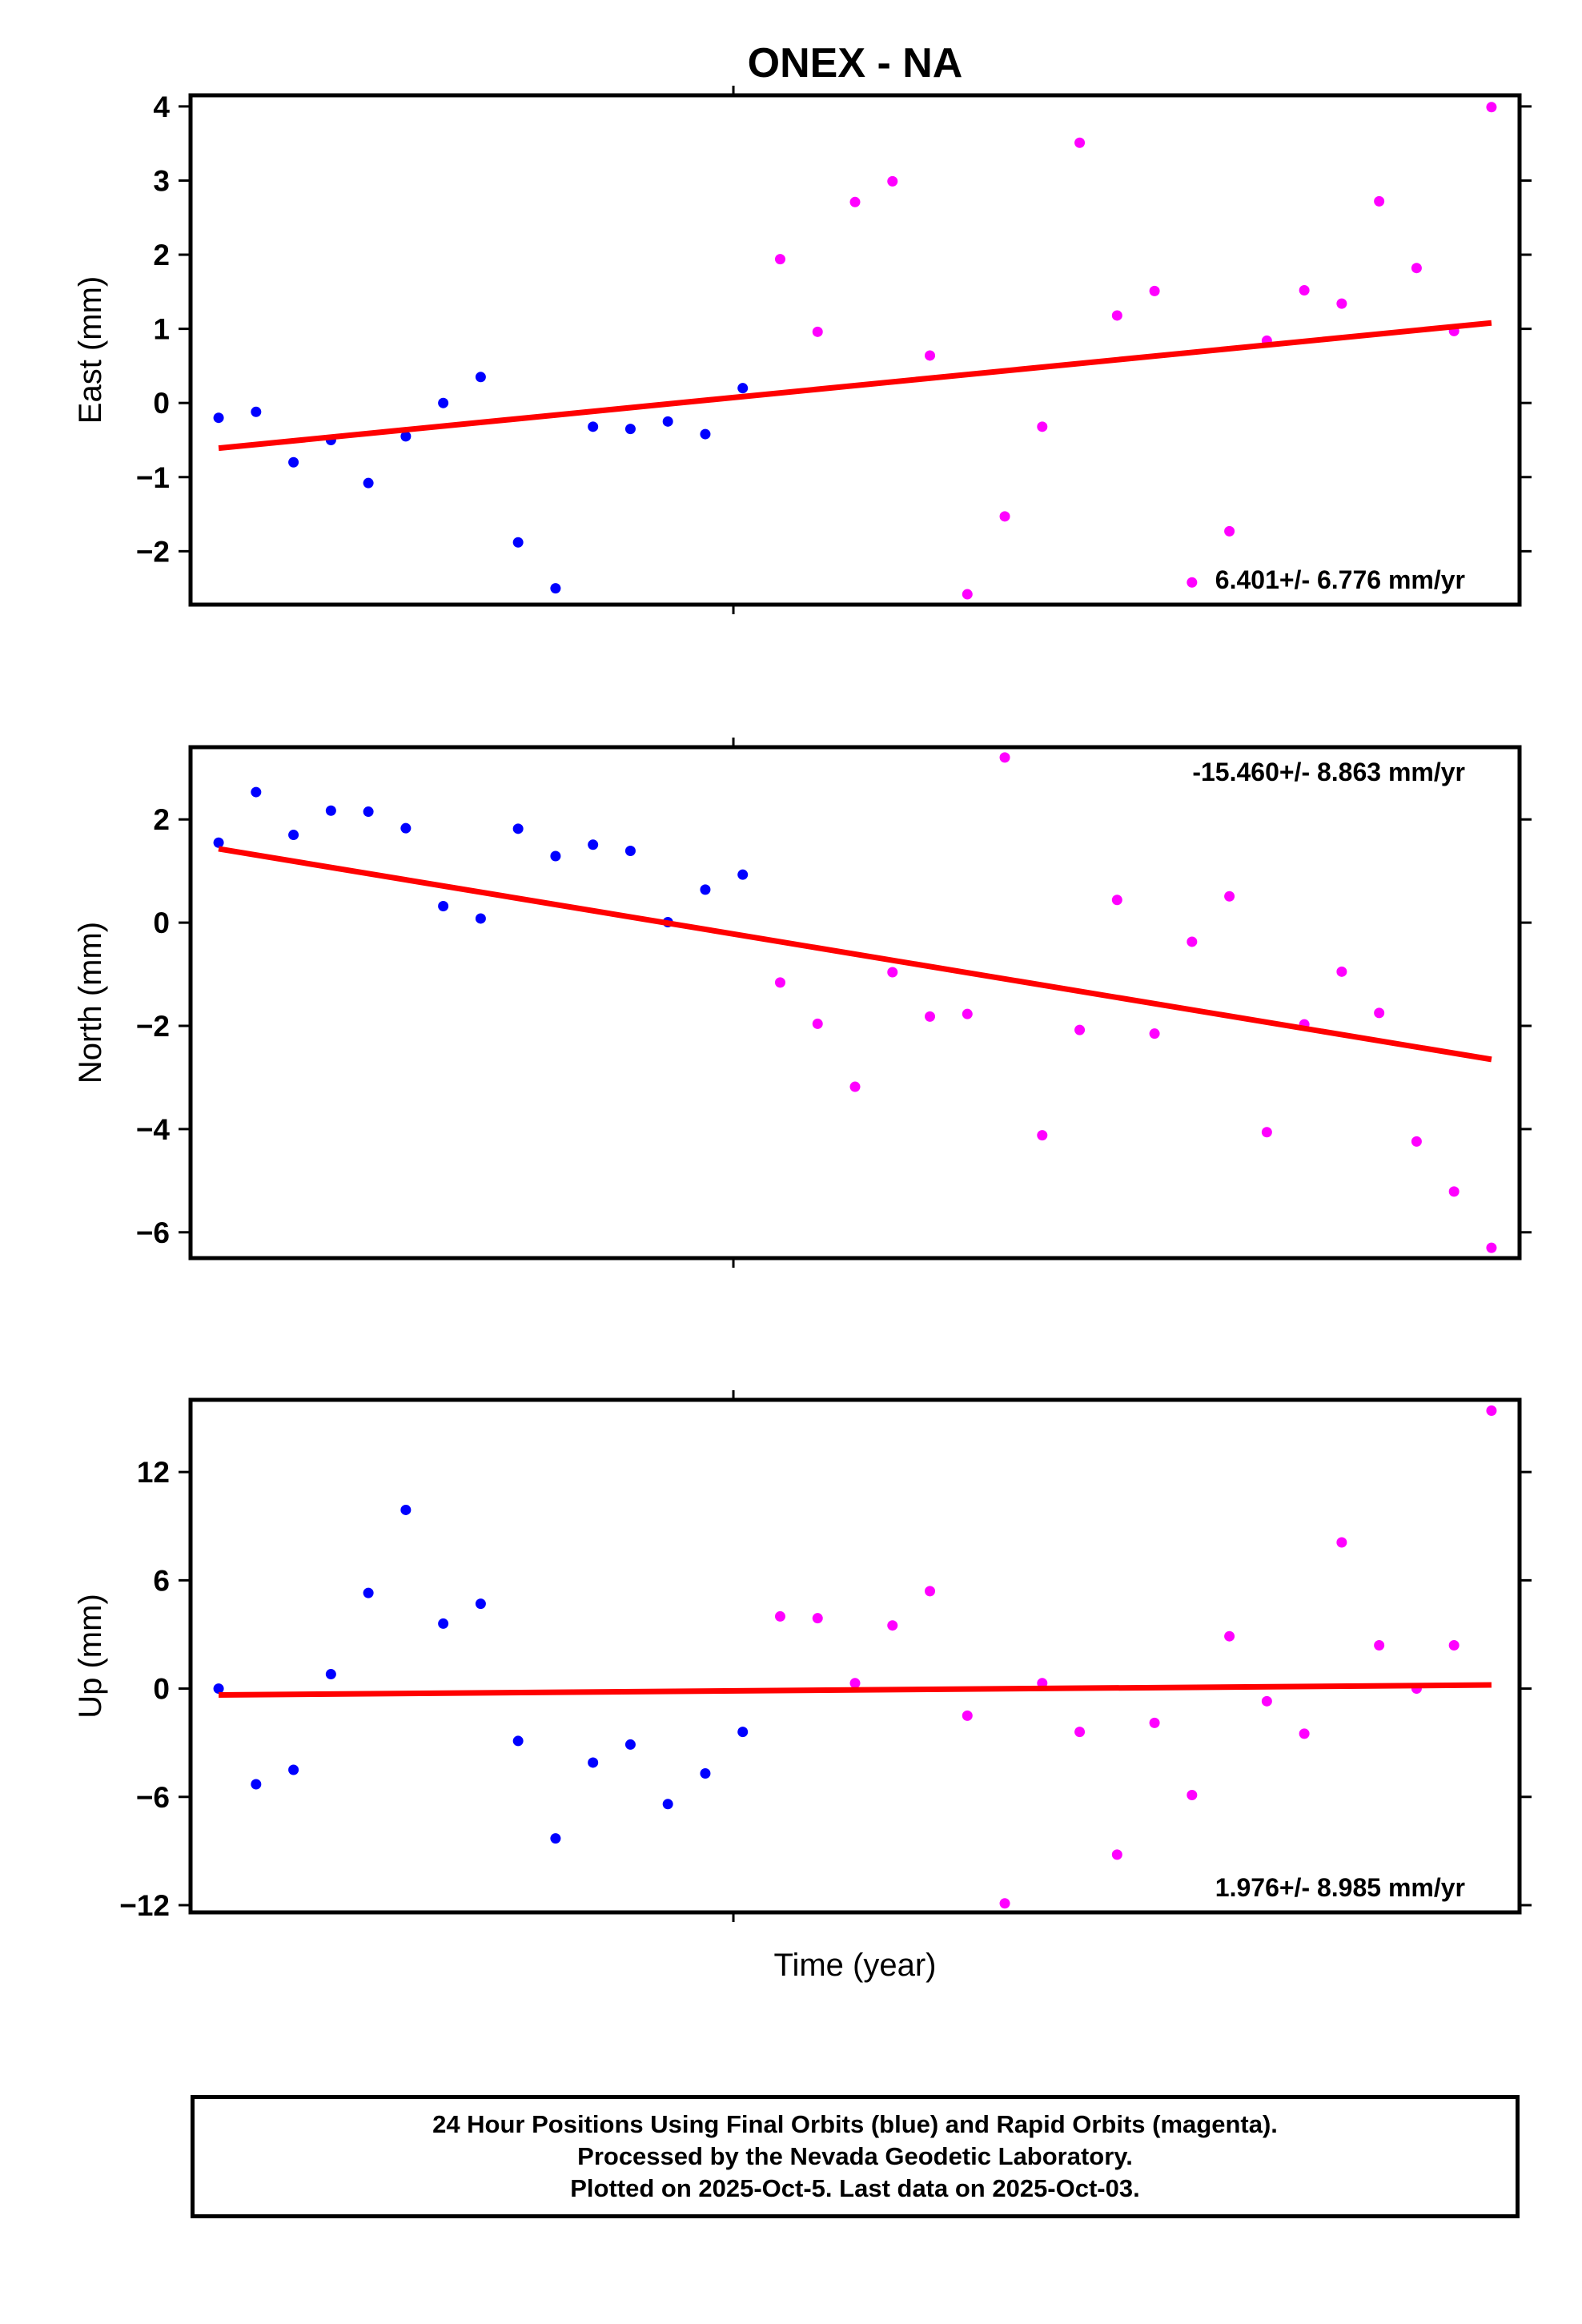 This screenshot has width=1582, height=2324. Describe the element at coordinates (153, 1797) in the screenshot. I see `up-y-tick-label: −6` at that location.